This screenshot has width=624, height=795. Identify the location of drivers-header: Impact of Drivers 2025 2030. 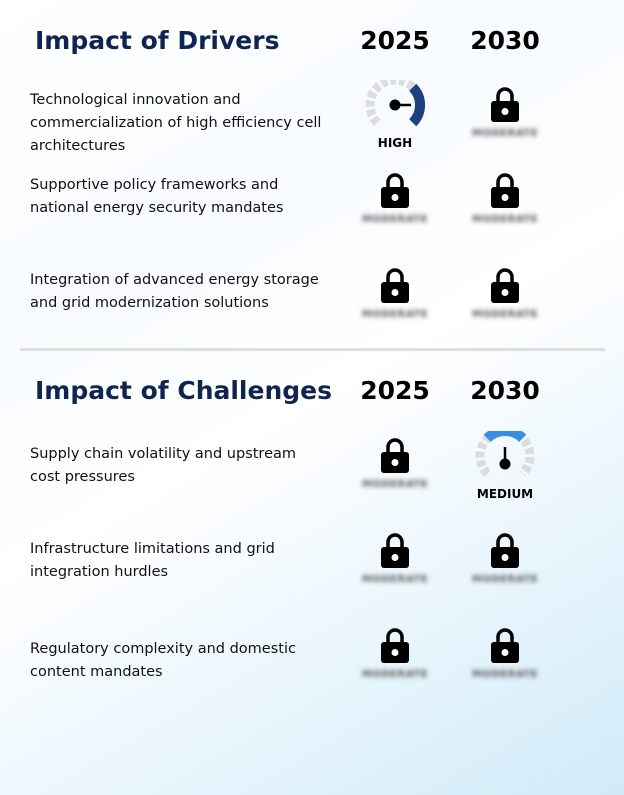
(312, 41).